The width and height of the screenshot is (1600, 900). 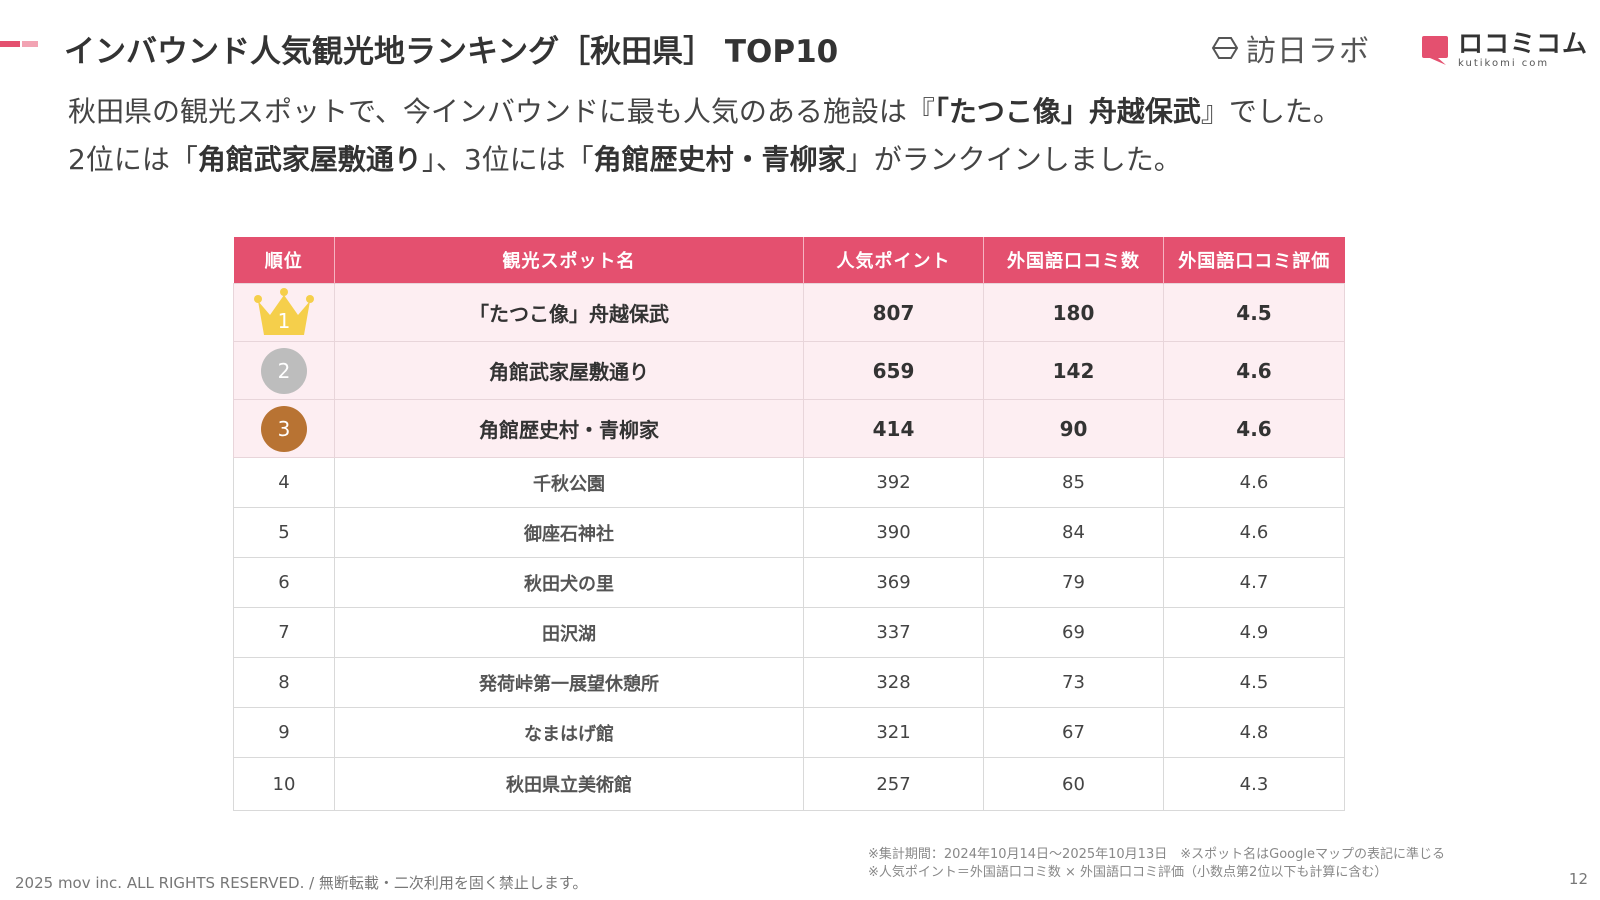 I want to click on spot-name: 角館武家屋敷通り, so click(x=569, y=370).